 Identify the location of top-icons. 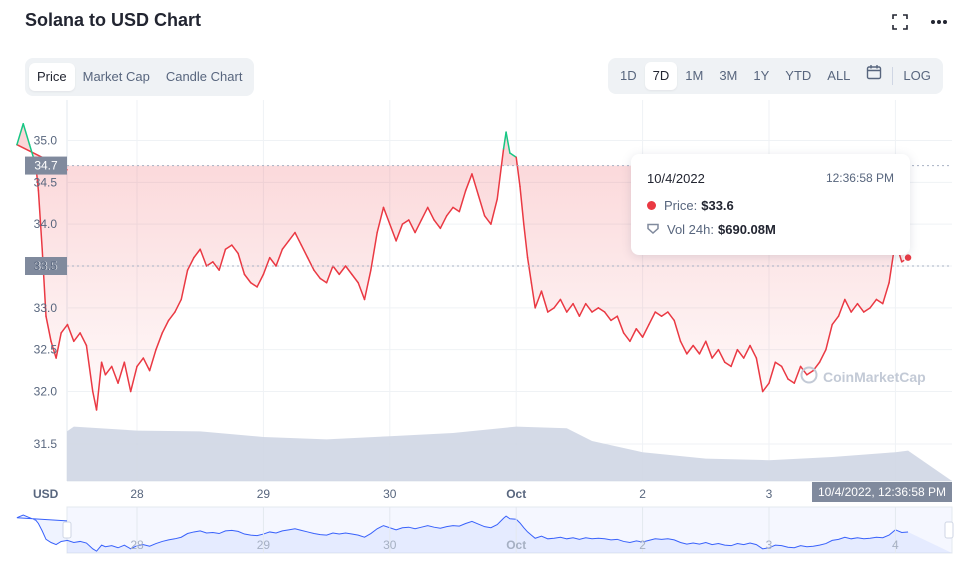
(920, 22).